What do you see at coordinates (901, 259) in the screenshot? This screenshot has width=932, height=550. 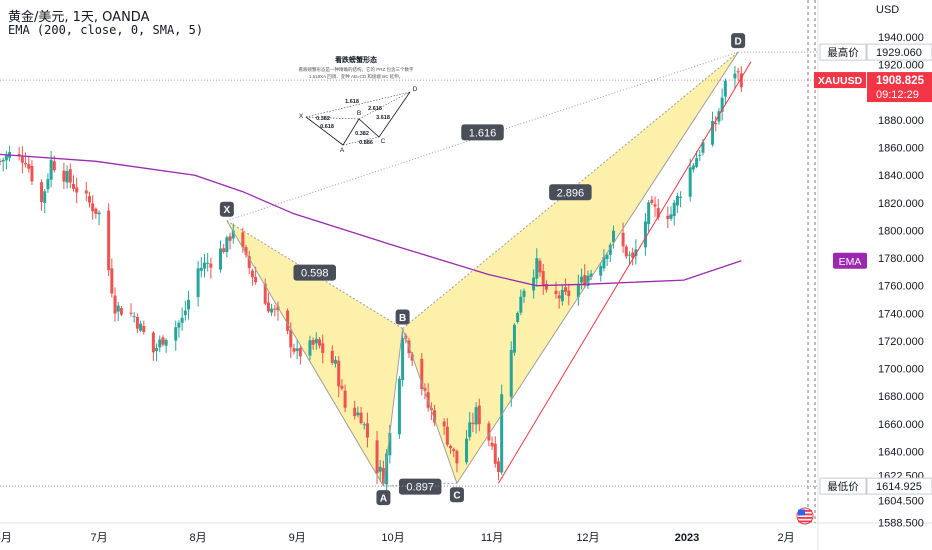 I see `y-tick-label: 1780.000` at bounding box center [901, 259].